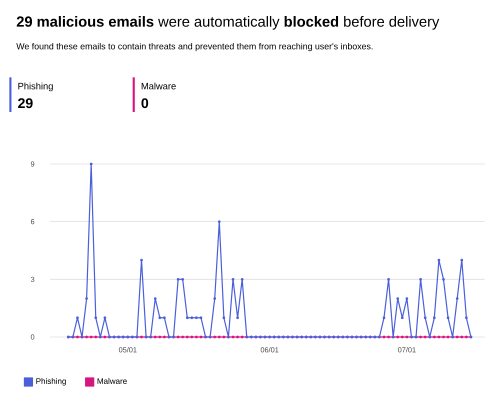  What do you see at coordinates (159, 86) in the screenshot?
I see `text: Malware` at bounding box center [159, 86].